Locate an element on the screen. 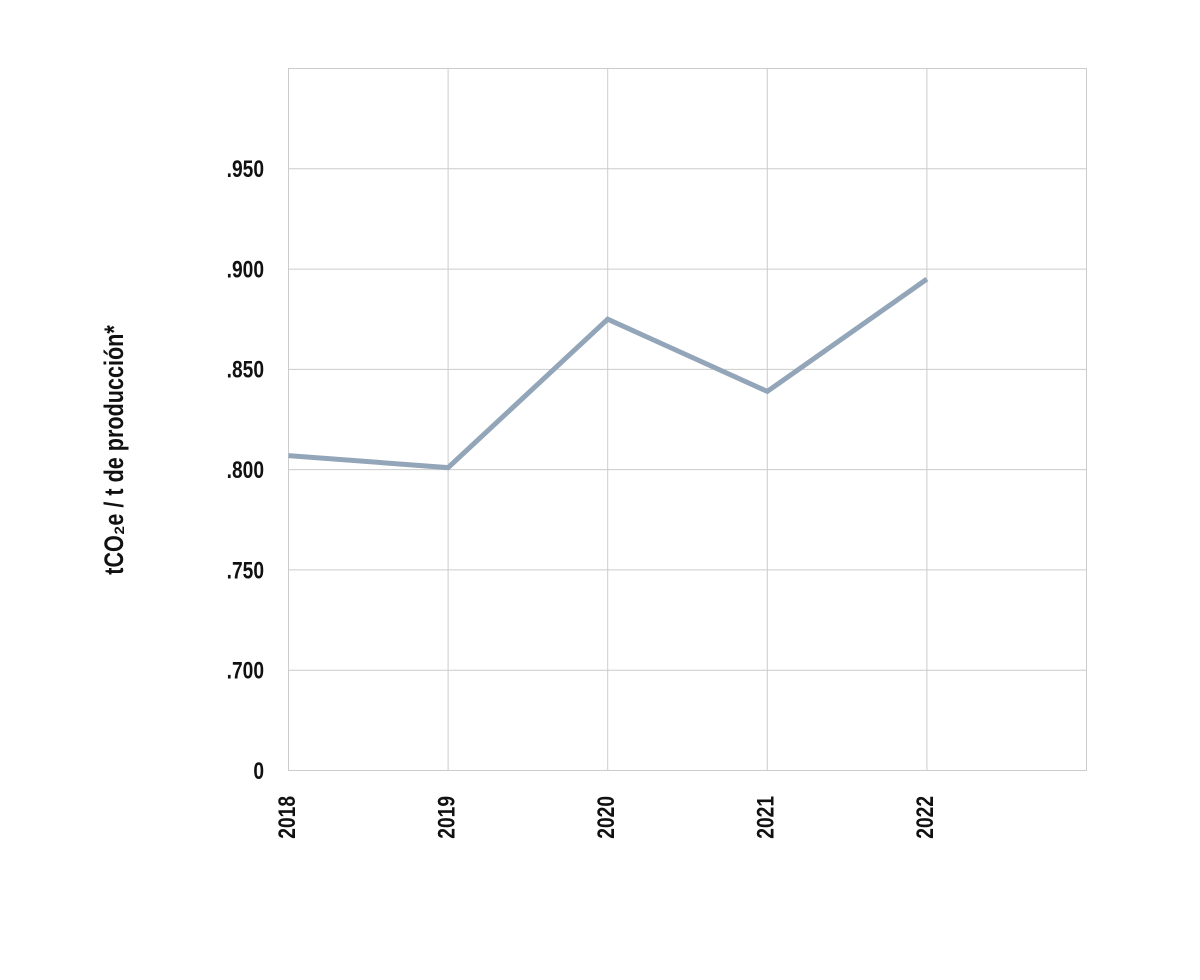 The image size is (1200, 980). x-tick-label: 2022 is located at coordinates (925, 817).